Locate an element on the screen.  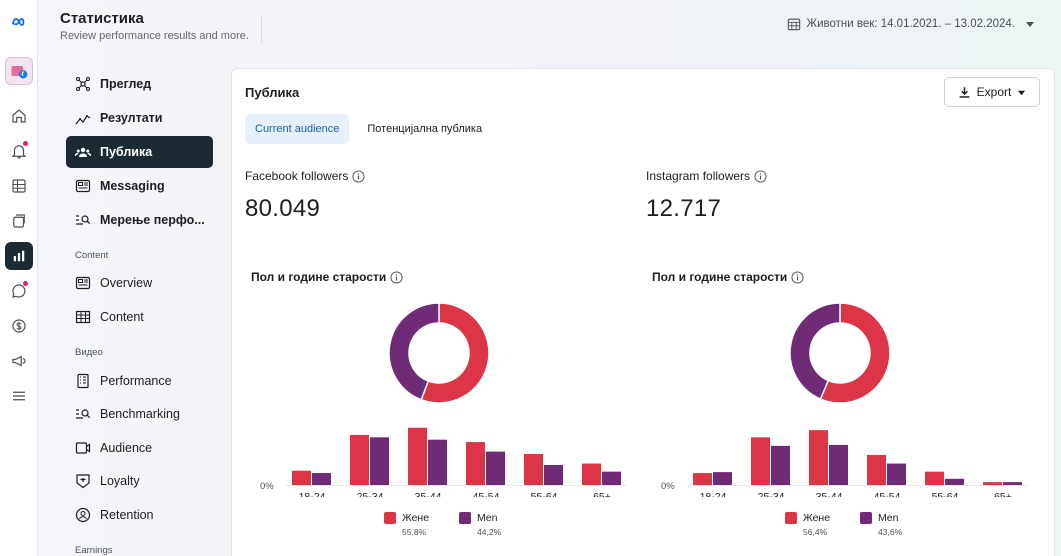
export-button: Export is located at coordinates (992, 92).